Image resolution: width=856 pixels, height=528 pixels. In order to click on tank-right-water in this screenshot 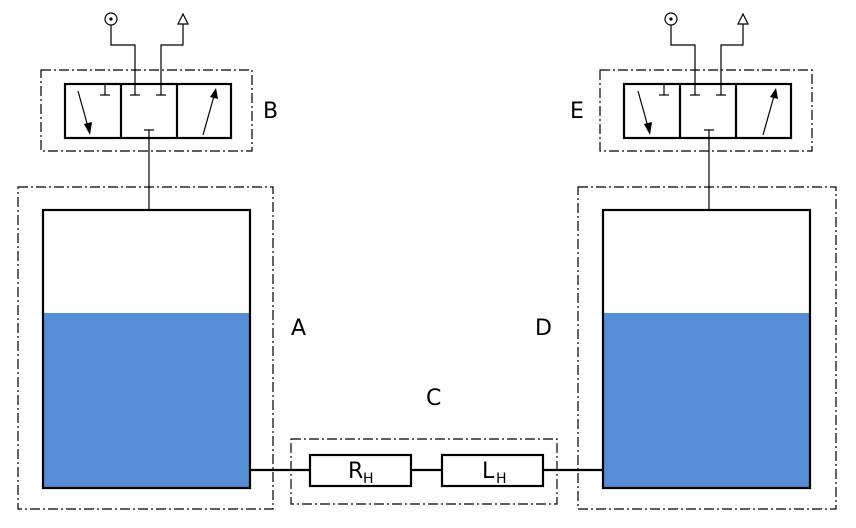, I will do `click(706, 400)`.